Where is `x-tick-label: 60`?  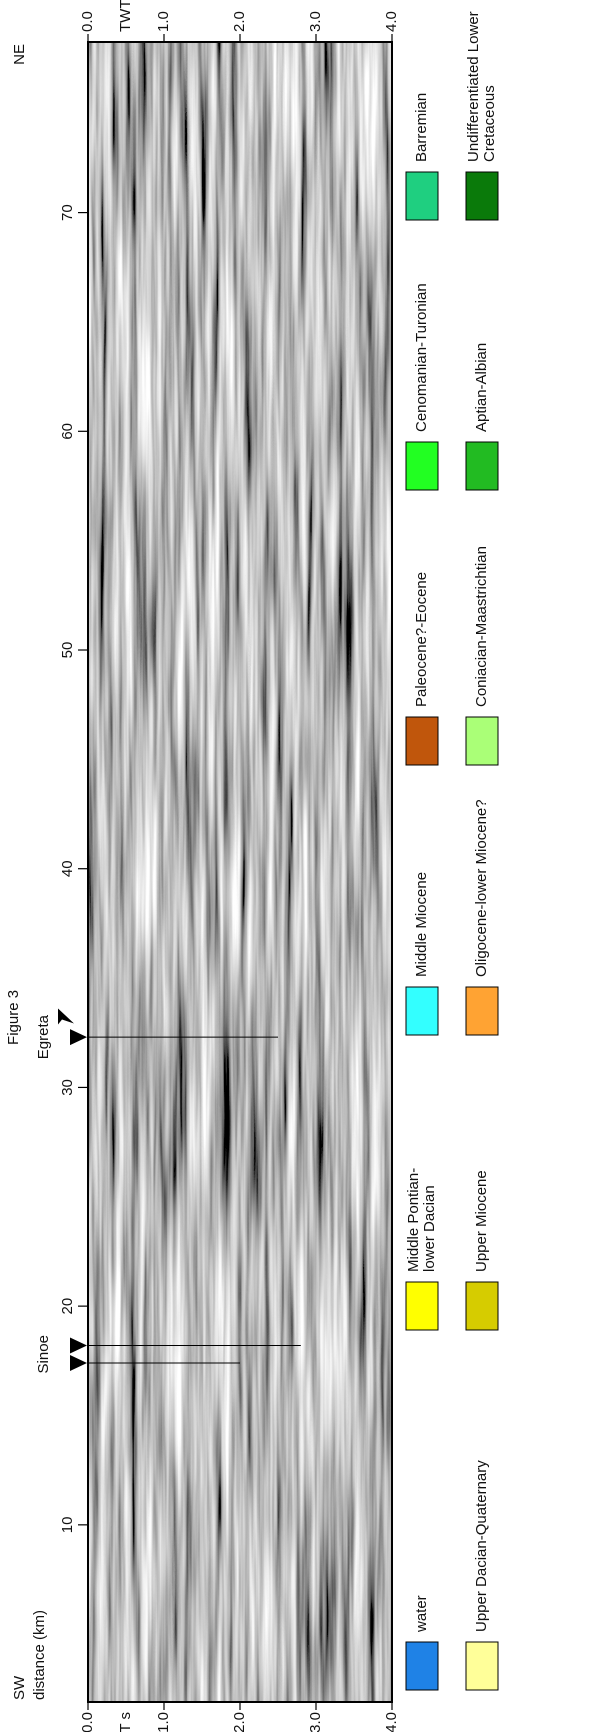
x-tick-label: 60 is located at coordinates (67, 431).